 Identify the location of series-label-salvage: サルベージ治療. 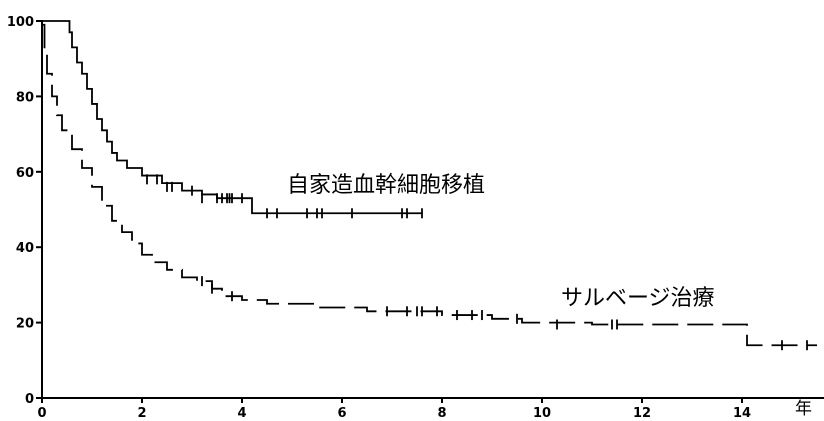
(638, 298).